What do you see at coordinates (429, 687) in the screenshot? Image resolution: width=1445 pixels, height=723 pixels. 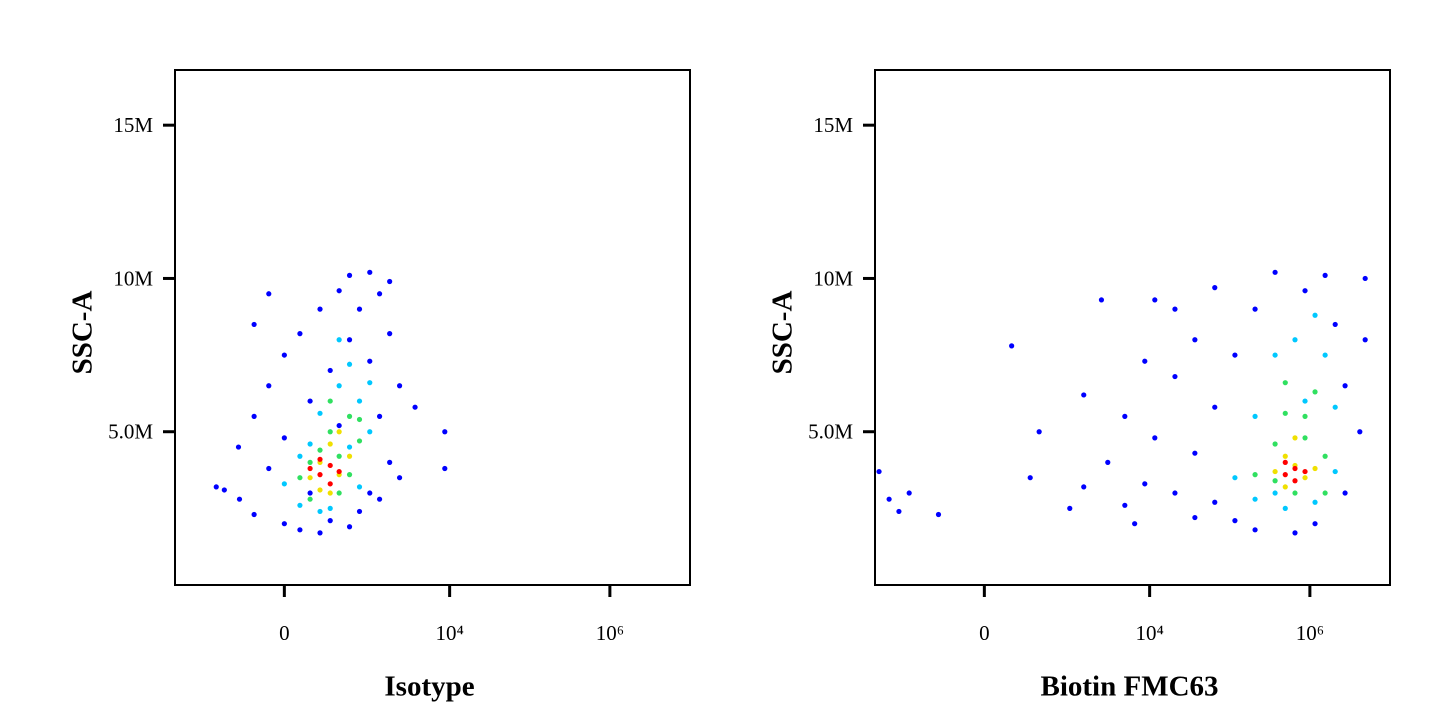 I see `x-axis-label: Isotype` at bounding box center [429, 687].